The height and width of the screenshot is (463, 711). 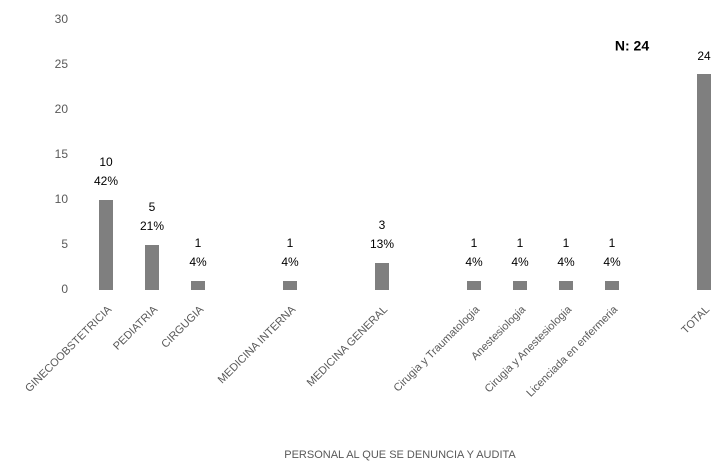 I want to click on data-label: 3, so click(x=382, y=225).